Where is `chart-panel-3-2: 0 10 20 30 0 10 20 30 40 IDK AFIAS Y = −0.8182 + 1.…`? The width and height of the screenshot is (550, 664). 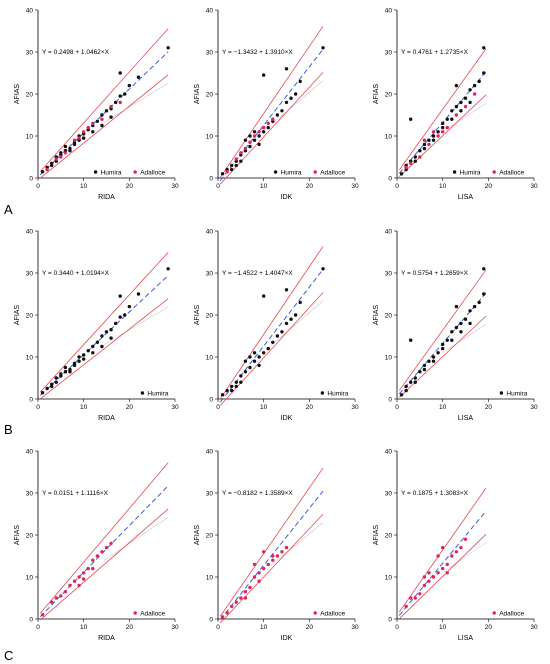
chart-panel-3-2: 0 10 20 30 0 10 20 30 40 IDK AFIAS Y = −0.8182 + 1.… is located at coordinates (276, 545).